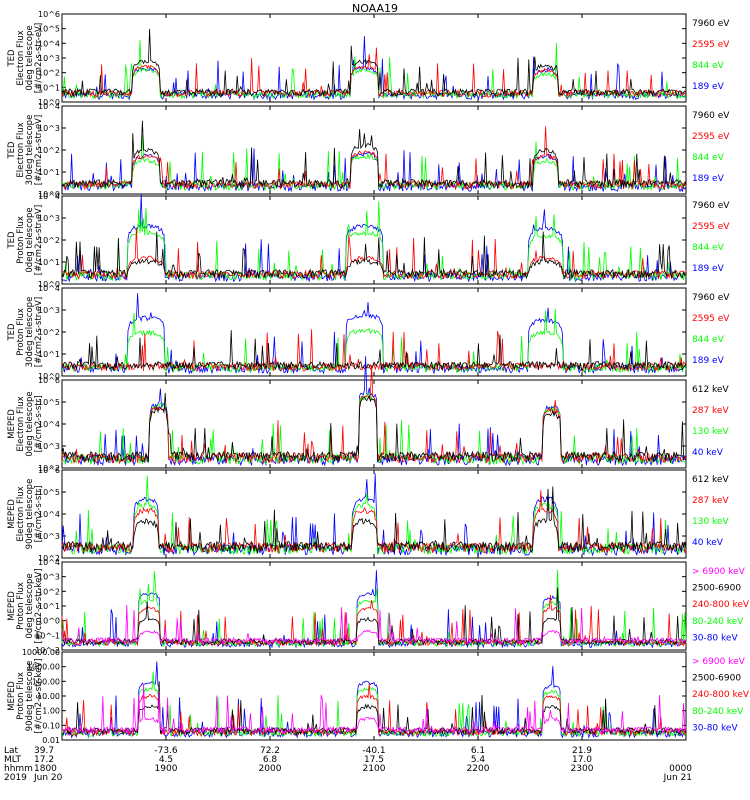  What do you see at coordinates (715, 728) in the screenshot?
I see `legend-entry: 30-80 keV` at bounding box center [715, 728].